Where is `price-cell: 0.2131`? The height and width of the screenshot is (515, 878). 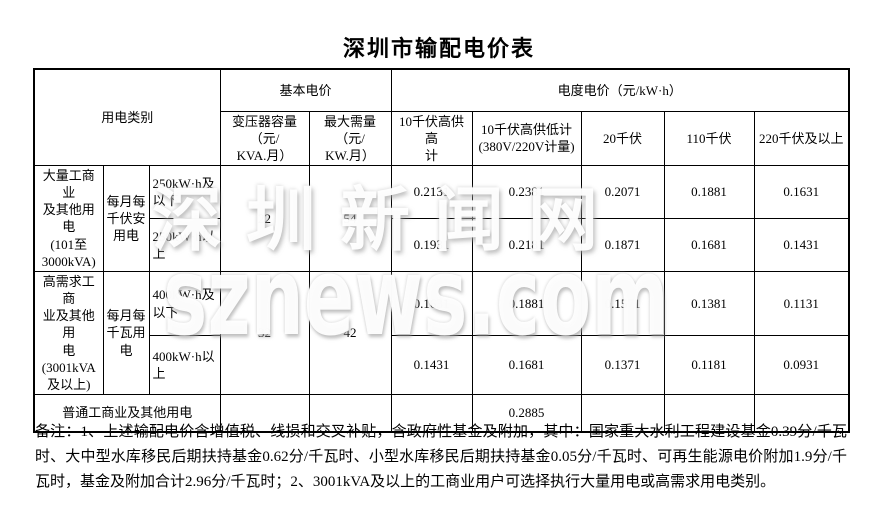 price-cell: 0.2131 is located at coordinates (431, 191).